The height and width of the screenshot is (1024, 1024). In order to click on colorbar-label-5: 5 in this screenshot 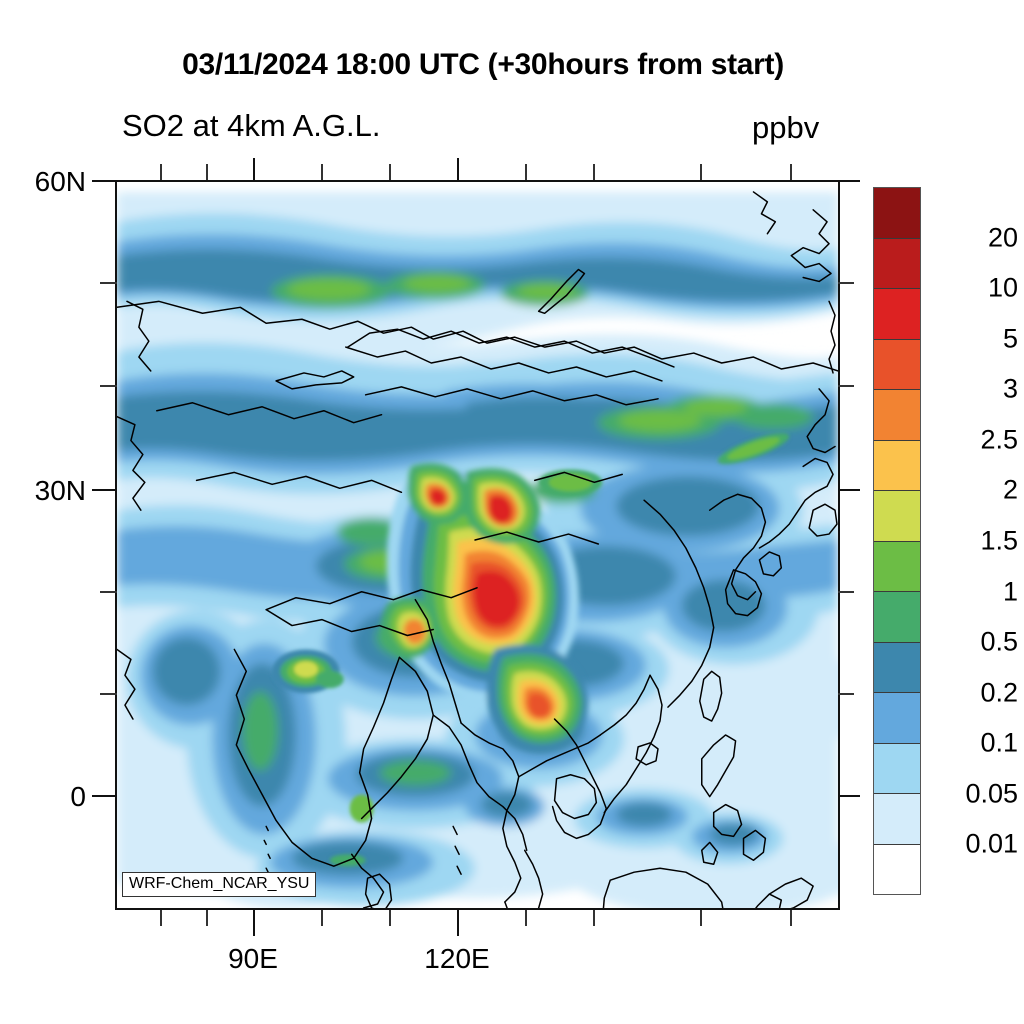, I will do `click(1010, 338)`.